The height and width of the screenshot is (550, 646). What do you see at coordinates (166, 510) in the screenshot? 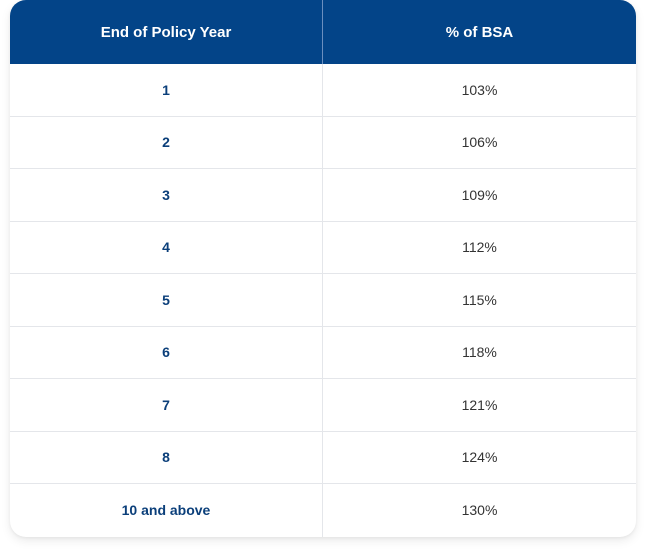
I see `cell-policy-year: 10 and above` at bounding box center [166, 510].